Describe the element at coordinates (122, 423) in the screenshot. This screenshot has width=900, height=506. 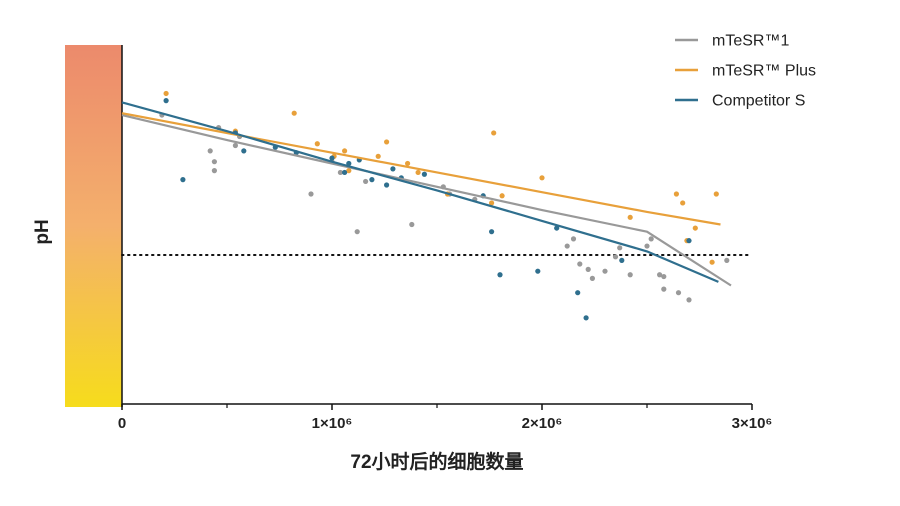
I see `x-tick-label: 0` at that location.